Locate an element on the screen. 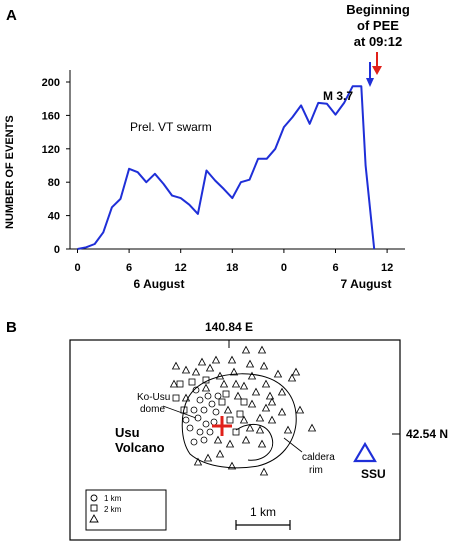 Image resolution: width=454 pixels, height=546 pixels. ssu-label: SSU is located at coordinates (373, 474).